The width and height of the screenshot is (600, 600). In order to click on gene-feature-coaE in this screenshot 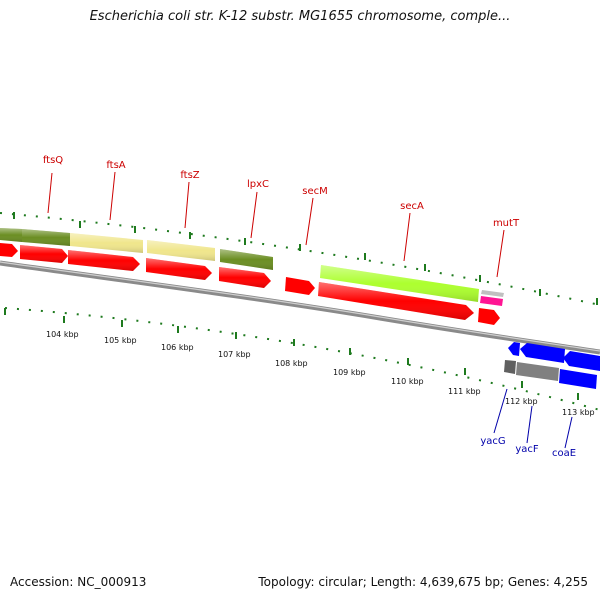, I will do `click(578, 379)`.